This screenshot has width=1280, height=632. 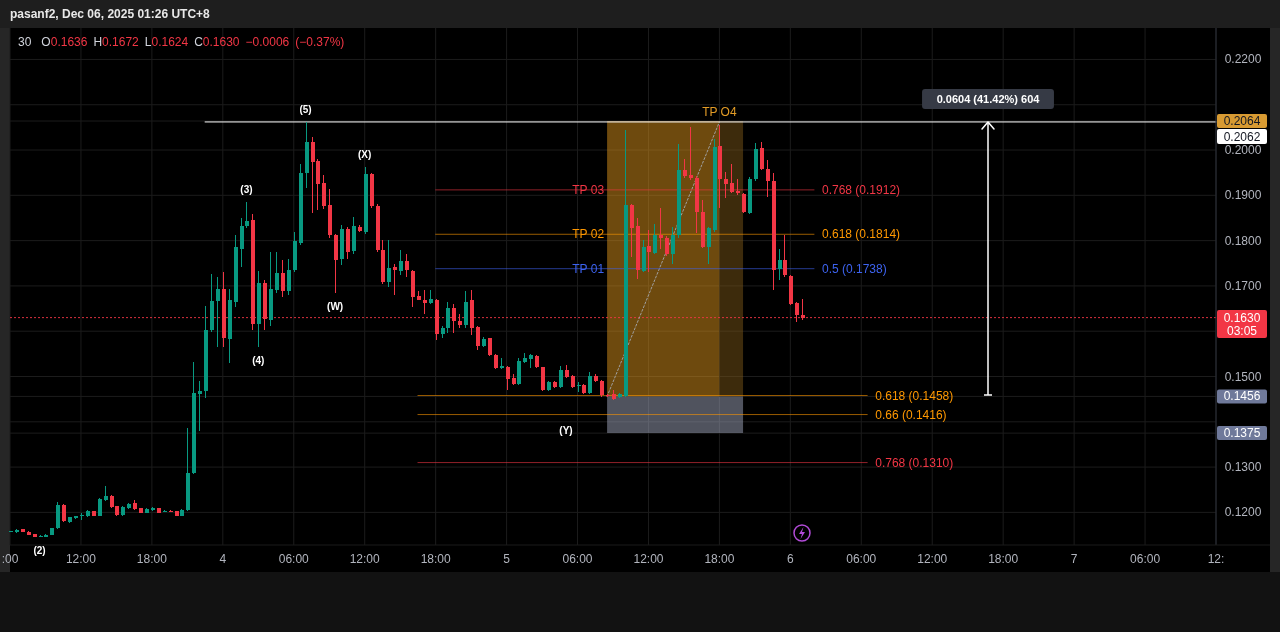 What do you see at coordinates (10, 559) in the screenshot?
I see `x-tick-label: :00` at bounding box center [10, 559].